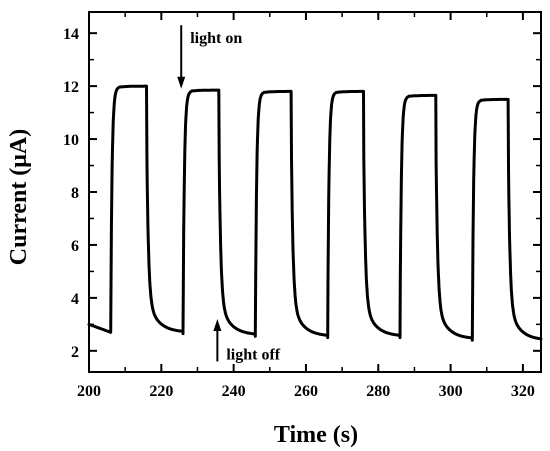 The height and width of the screenshot is (451, 550). What do you see at coordinates (71, 34) in the screenshot?
I see `y-tick-label: 14` at bounding box center [71, 34].